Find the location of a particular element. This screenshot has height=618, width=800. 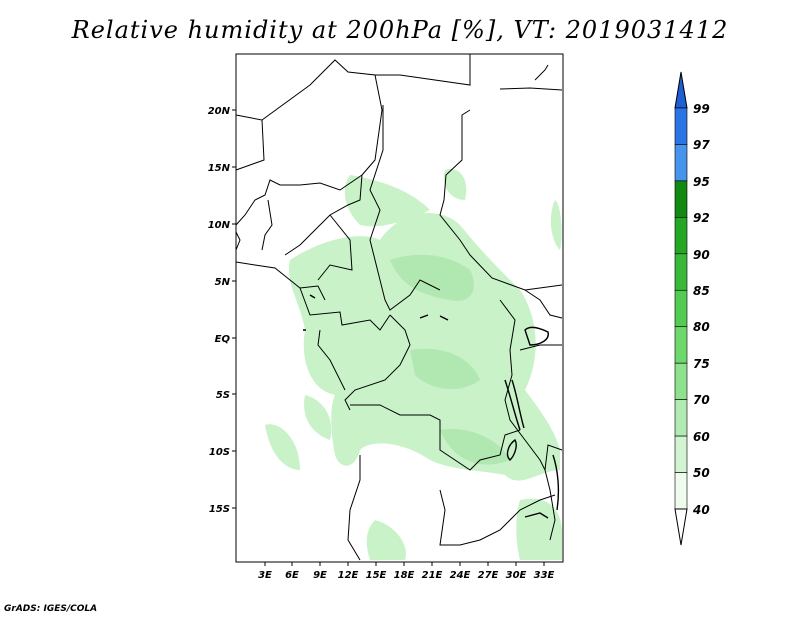

lat-ticks is located at coordinates (234, 309).